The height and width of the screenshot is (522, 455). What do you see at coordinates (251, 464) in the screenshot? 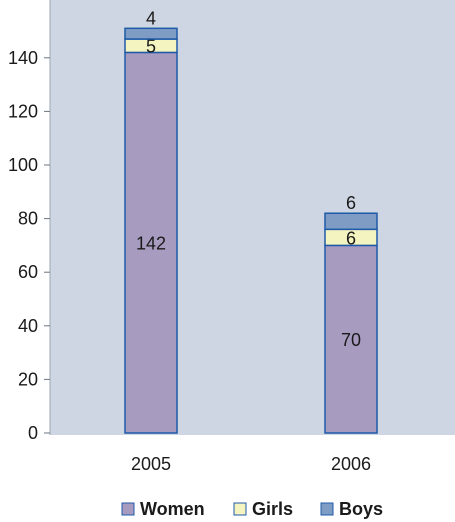
I see `x-axis-ticks: 2005 2006` at bounding box center [251, 464].